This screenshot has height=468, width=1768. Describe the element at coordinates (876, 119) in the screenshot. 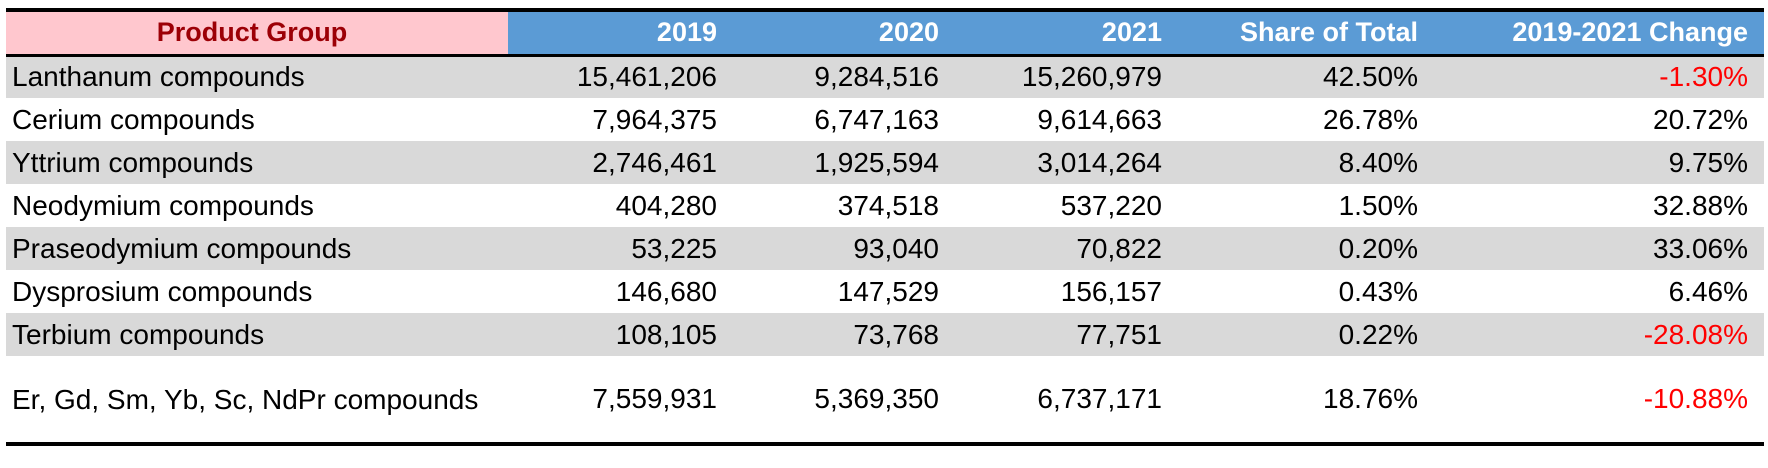

I see `value-2020-cell: 6,747,163` at that location.